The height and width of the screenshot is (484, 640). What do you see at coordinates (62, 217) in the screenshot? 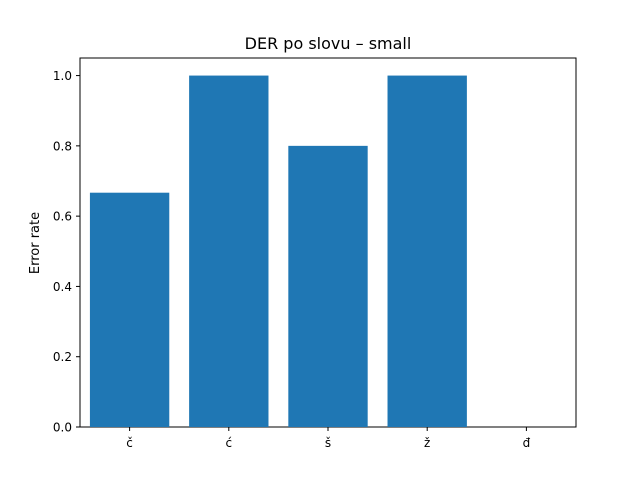
I see `y-tick-label: 0.6` at bounding box center [62, 217].